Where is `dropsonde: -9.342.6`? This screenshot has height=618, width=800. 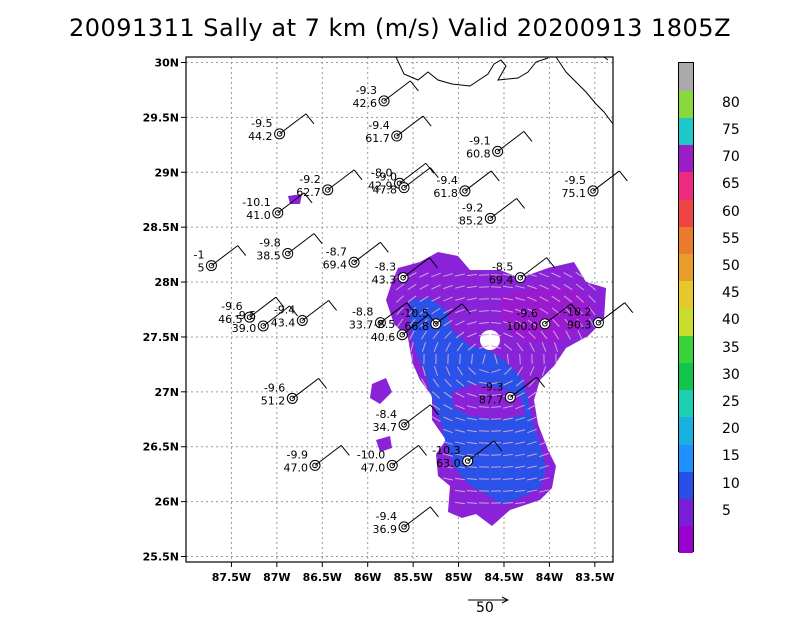 dropsonde: -9.342.6 is located at coordinates (386, 95).